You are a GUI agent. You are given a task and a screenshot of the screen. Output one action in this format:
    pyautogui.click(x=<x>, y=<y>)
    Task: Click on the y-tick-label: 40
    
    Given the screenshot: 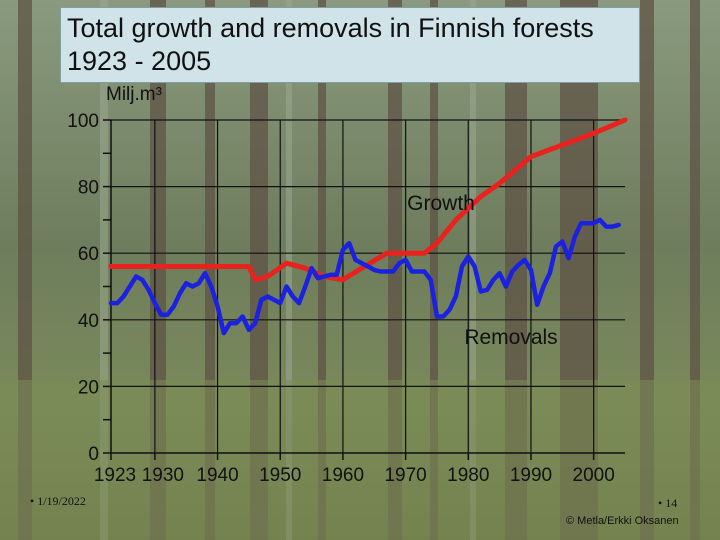 What is the action you would take?
    pyautogui.click(x=88, y=321)
    